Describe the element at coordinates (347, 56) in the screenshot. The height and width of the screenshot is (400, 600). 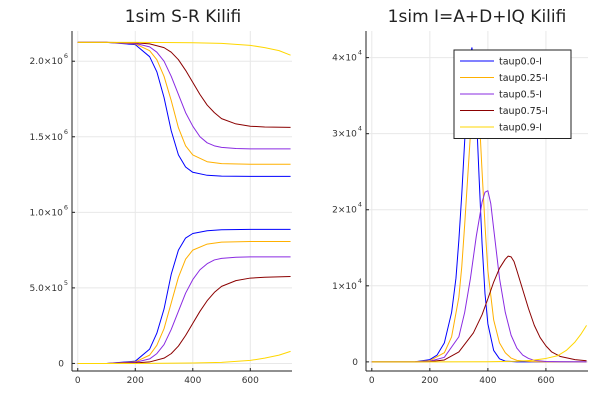
I see `y-tick-label: 4×10⁴` at that location.